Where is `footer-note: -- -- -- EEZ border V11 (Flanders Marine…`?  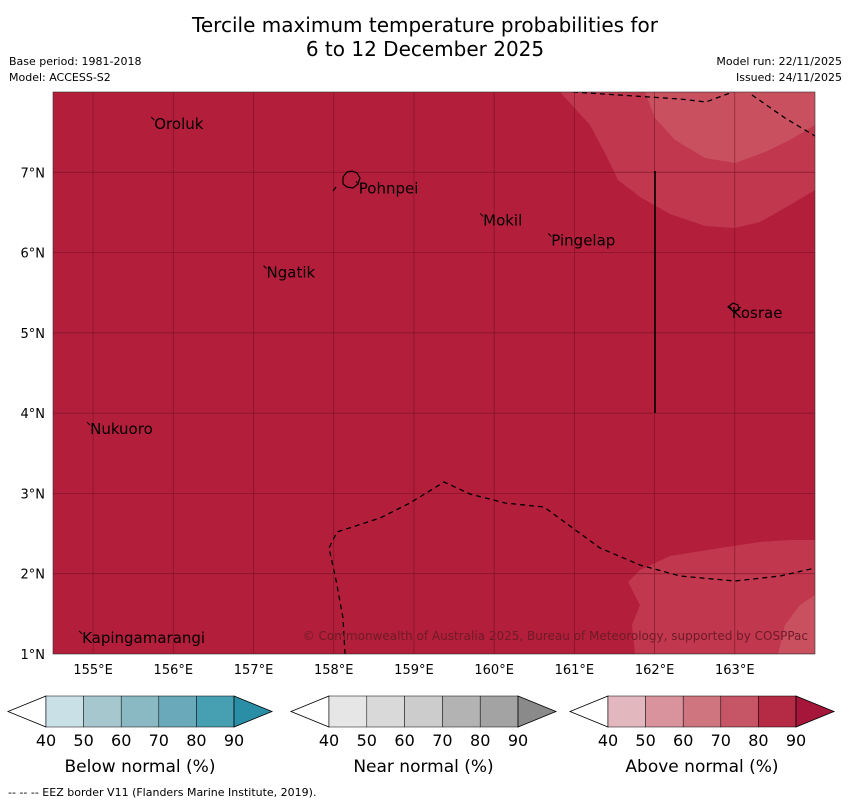
footer-note: -- -- -- EEZ border V11 (Flanders Marine… is located at coordinates (162, 792).